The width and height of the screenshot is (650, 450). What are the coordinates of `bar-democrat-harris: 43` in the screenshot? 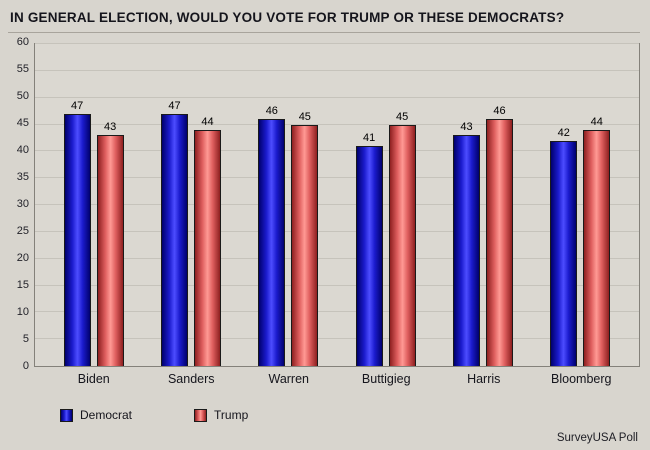 It's located at (466, 243).